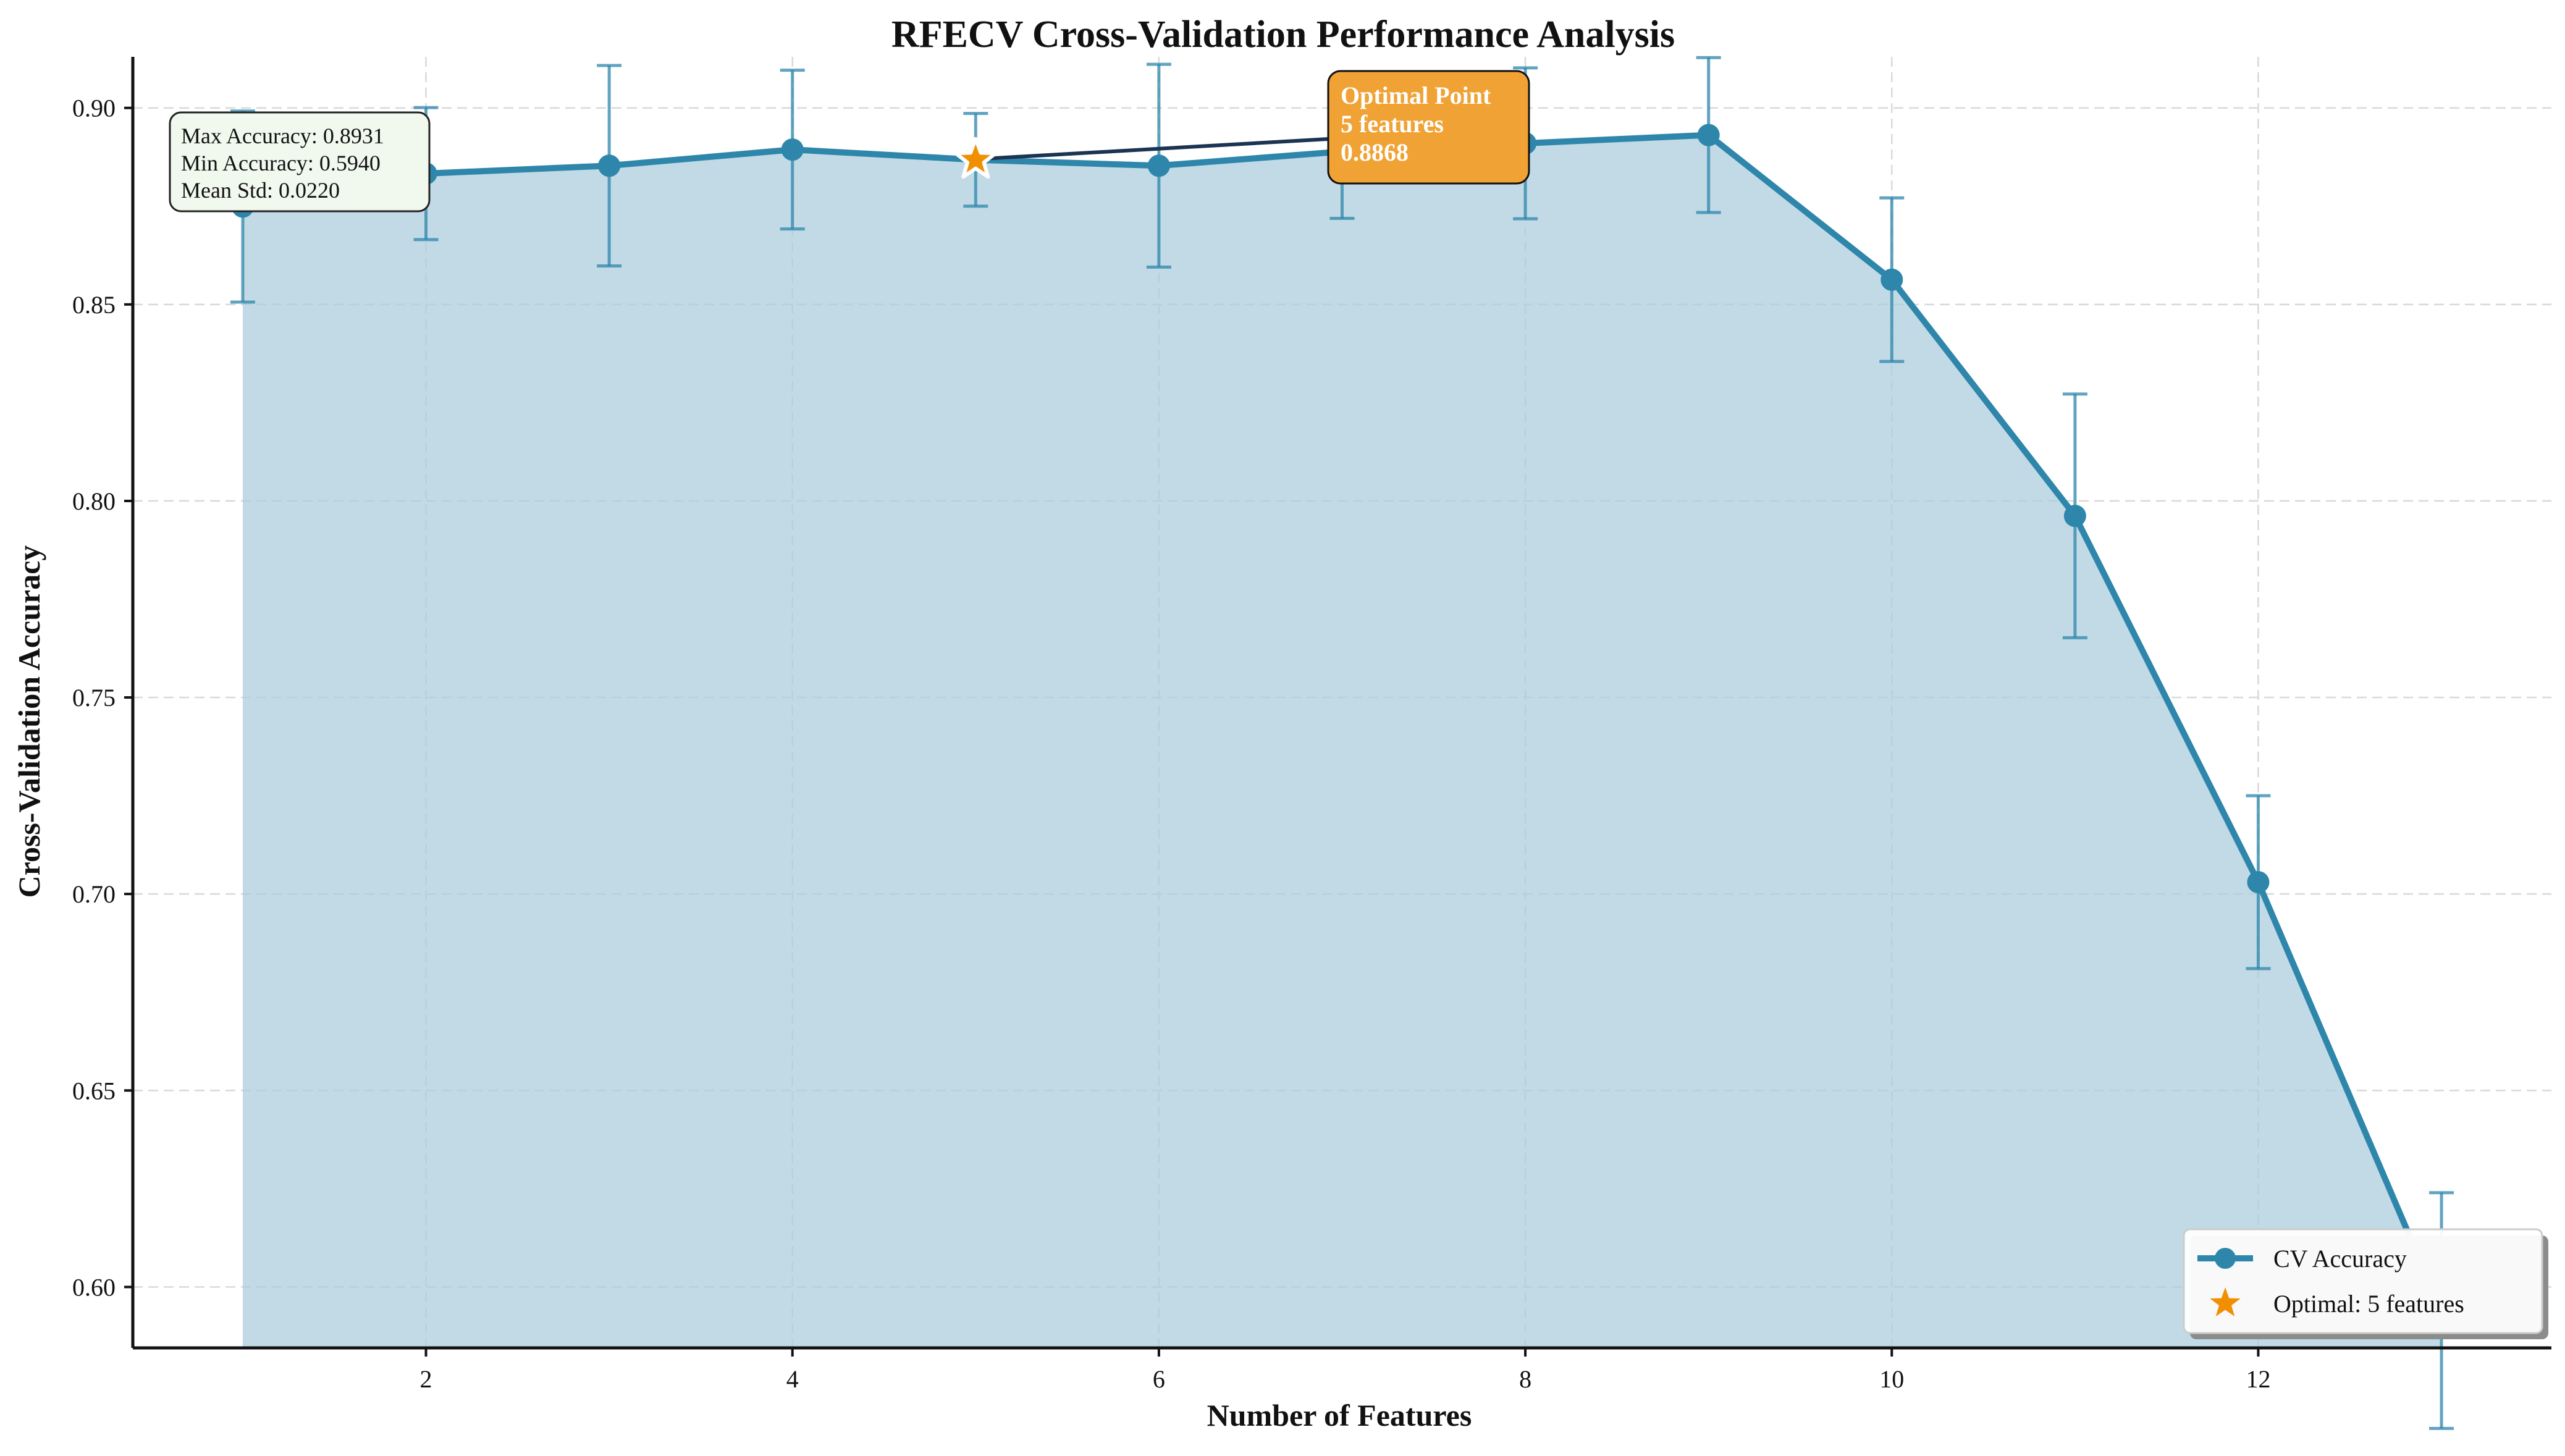 This screenshot has width=2565, height=1456. I want to click on stats-box, so click(300, 162).